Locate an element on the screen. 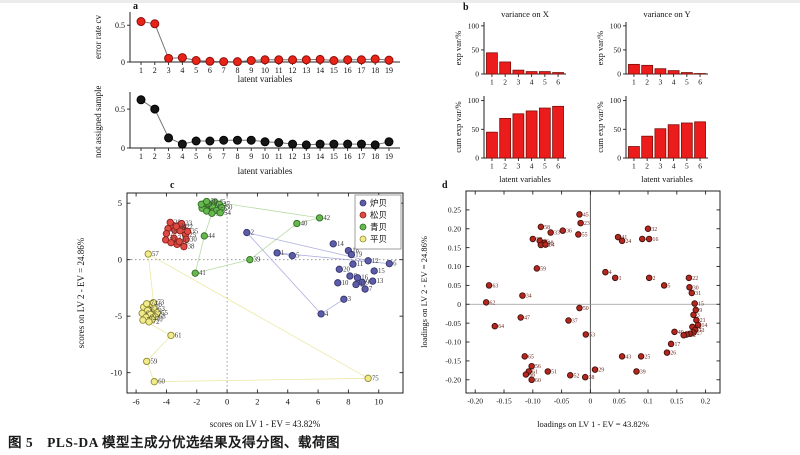 Image resolution: width=800 pixels, height=455 pixels. svg-text: 16 is located at coordinates (348, 70).